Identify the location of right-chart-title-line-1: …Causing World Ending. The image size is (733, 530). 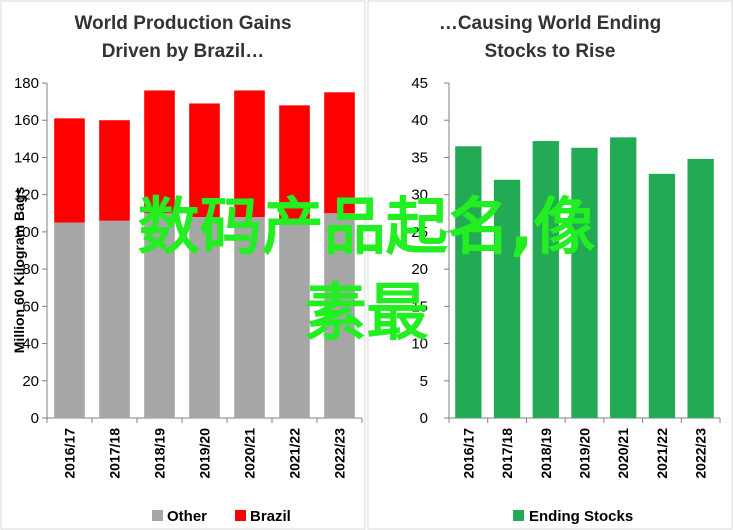
(550, 23).